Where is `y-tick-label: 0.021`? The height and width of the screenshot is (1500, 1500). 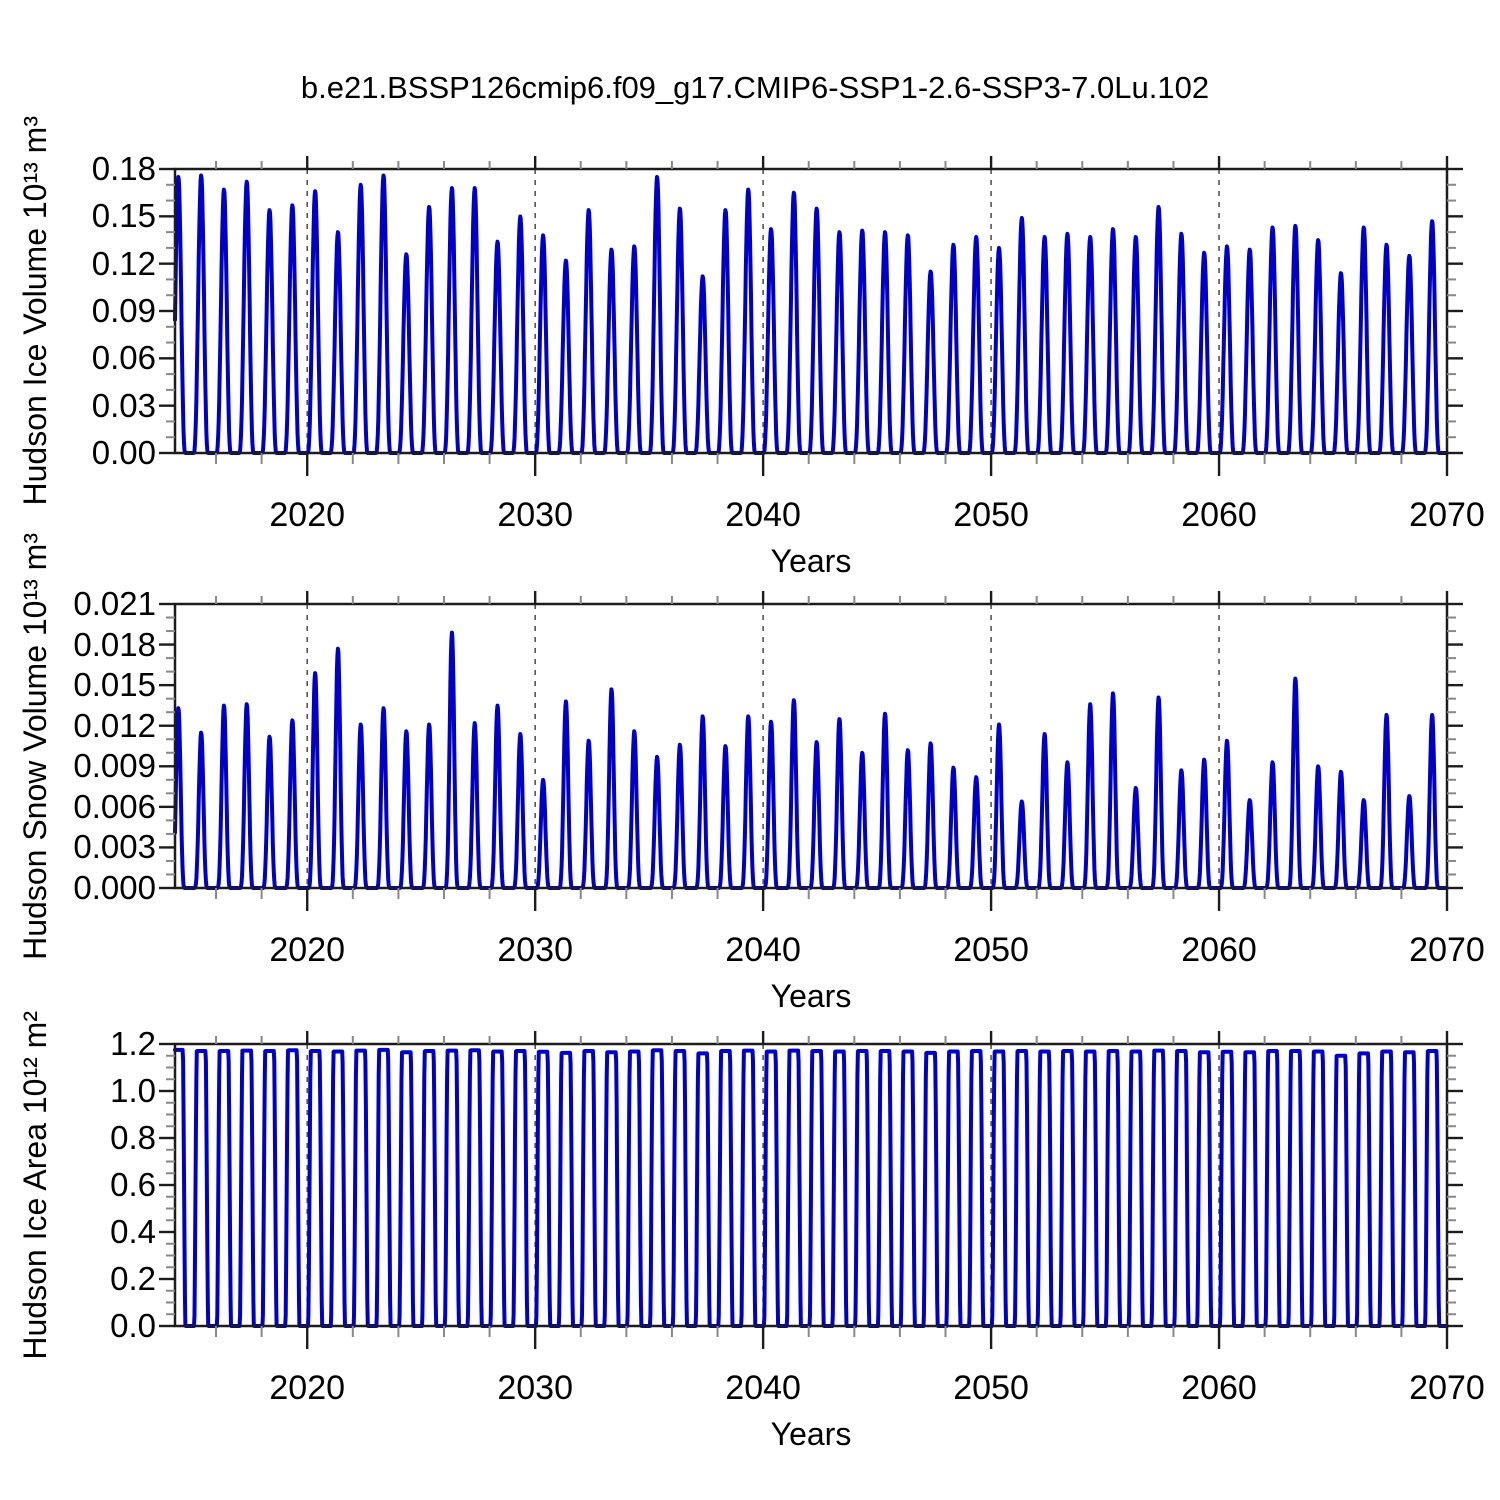 y-tick-label: 0.021 is located at coordinates (114, 603).